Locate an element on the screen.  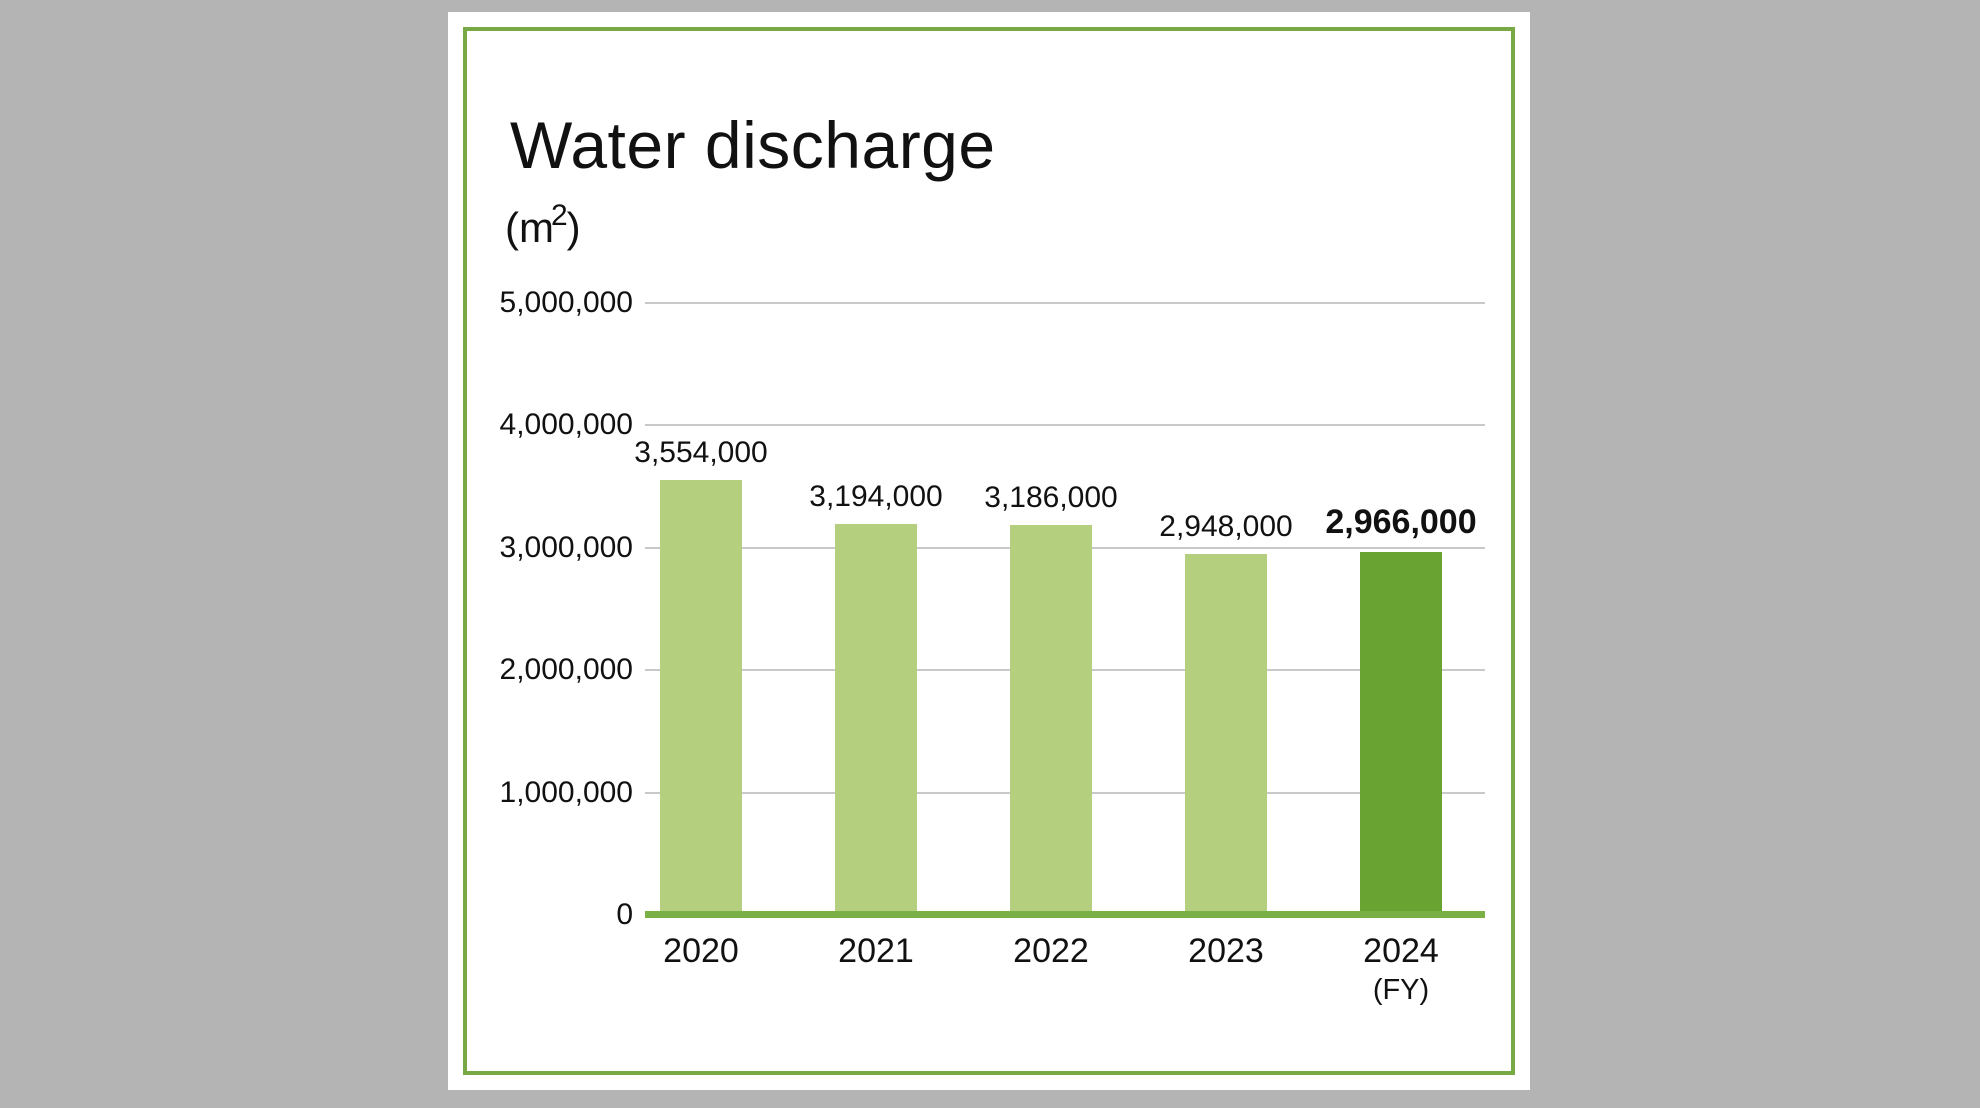
bar-value-label: 3,194,000 is located at coordinates (876, 497).